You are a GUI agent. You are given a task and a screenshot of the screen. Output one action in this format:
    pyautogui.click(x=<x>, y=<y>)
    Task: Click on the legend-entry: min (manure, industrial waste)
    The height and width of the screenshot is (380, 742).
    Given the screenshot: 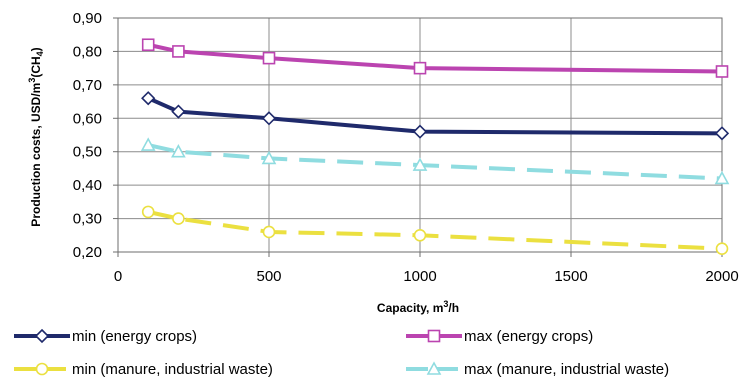 What is the action you would take?
    pyautogui.click(x=143, y=369)
    